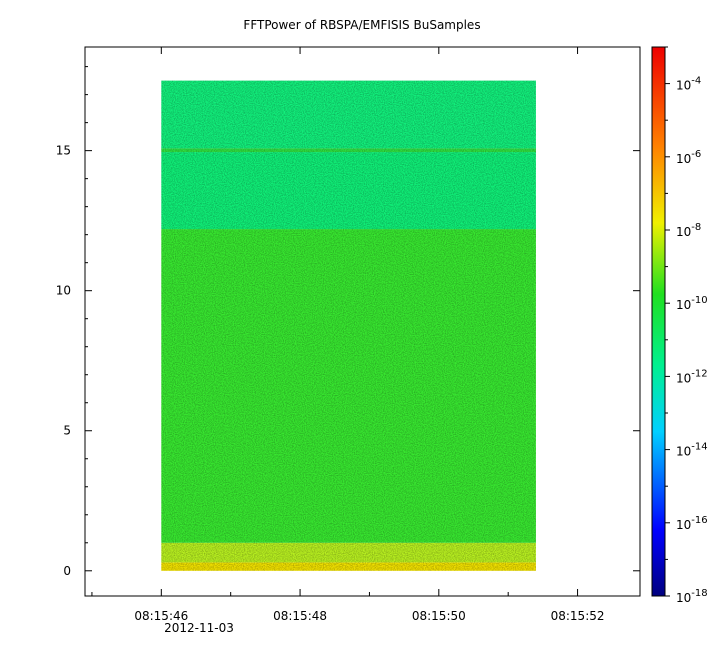 This screenshot has width=724, height=656. What do you see at coordinates (696, 154) in the screenshot?
I see `colorbar-tick-exponent: -6` at bounding box center [696, 154].